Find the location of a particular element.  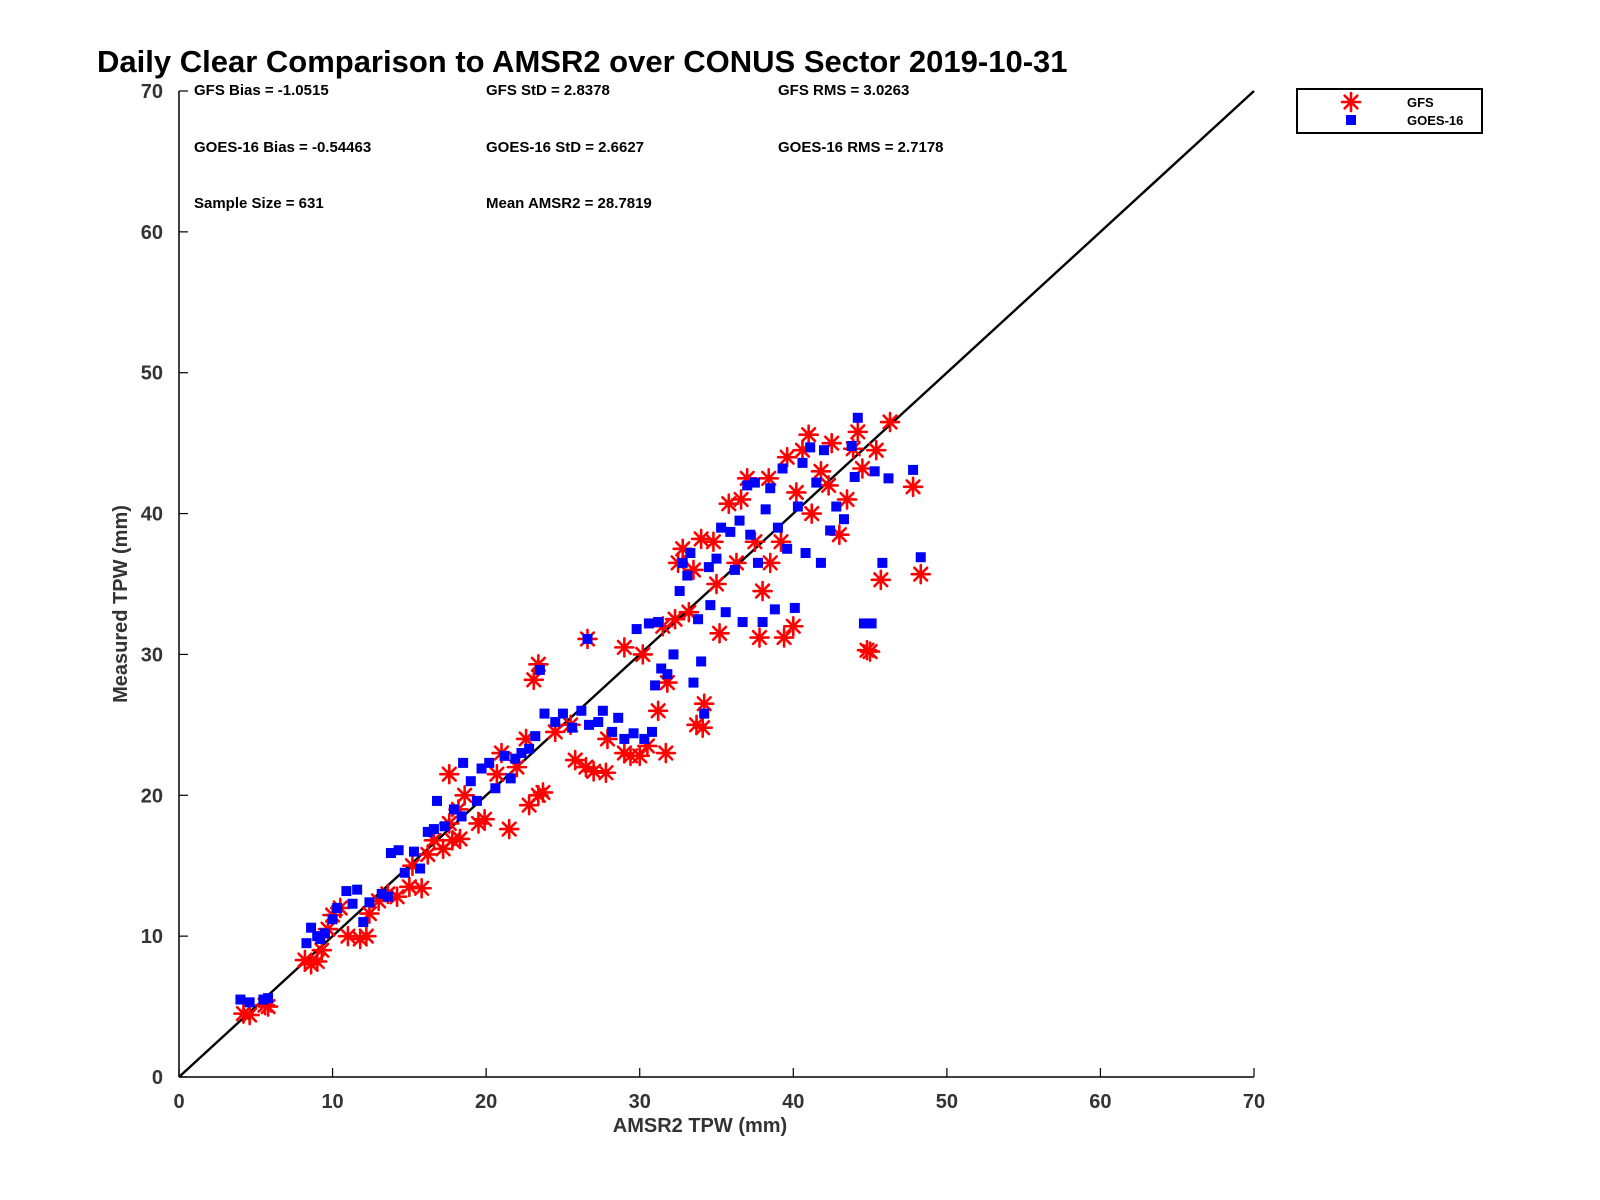

legend-gfs-marker is located at coordinates (1351, 102).